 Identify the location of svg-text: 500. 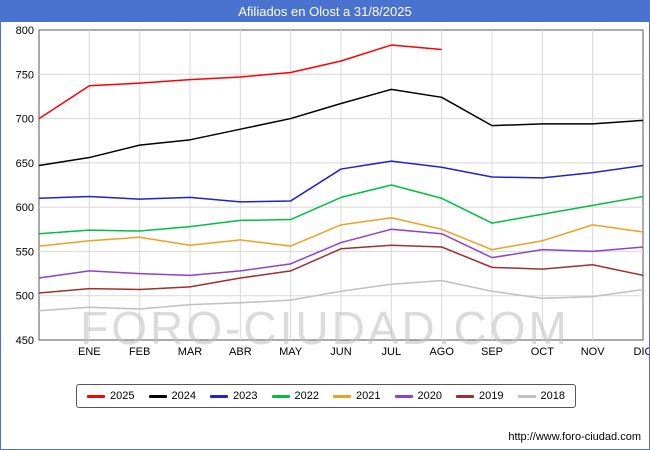
(25, 297).